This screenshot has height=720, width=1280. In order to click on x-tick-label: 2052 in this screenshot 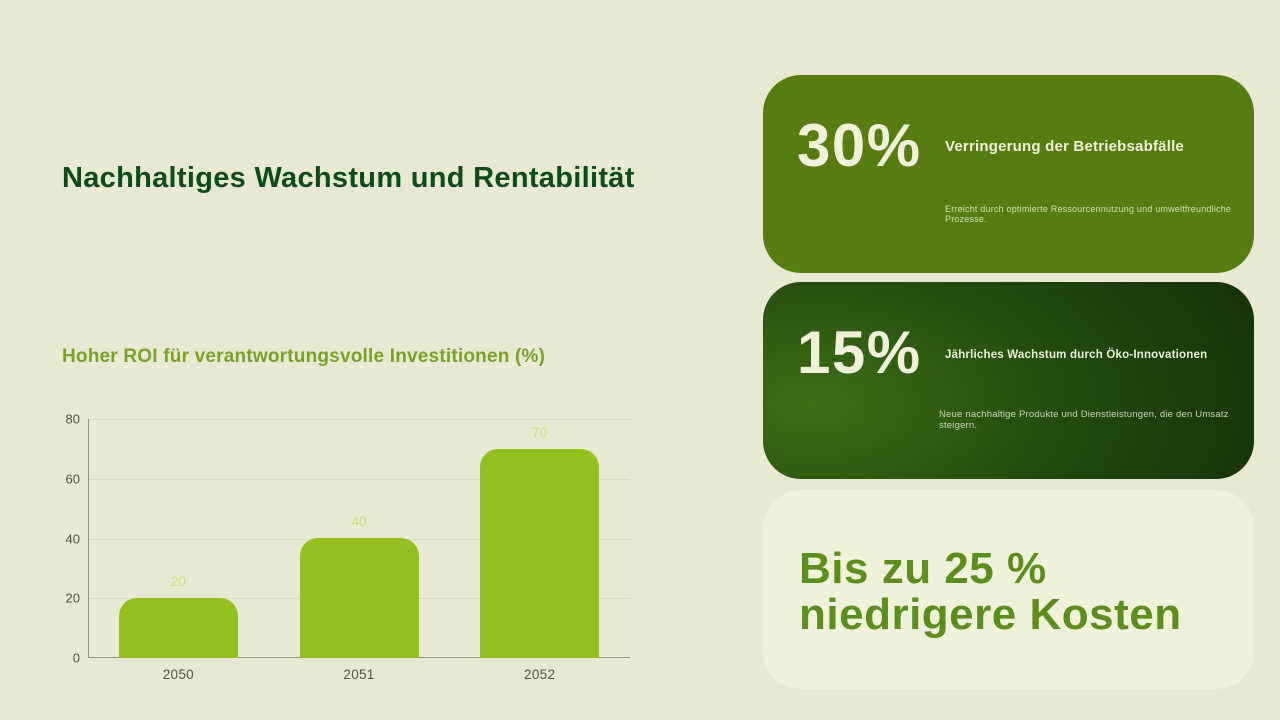, I will do `click(540, 674)`.